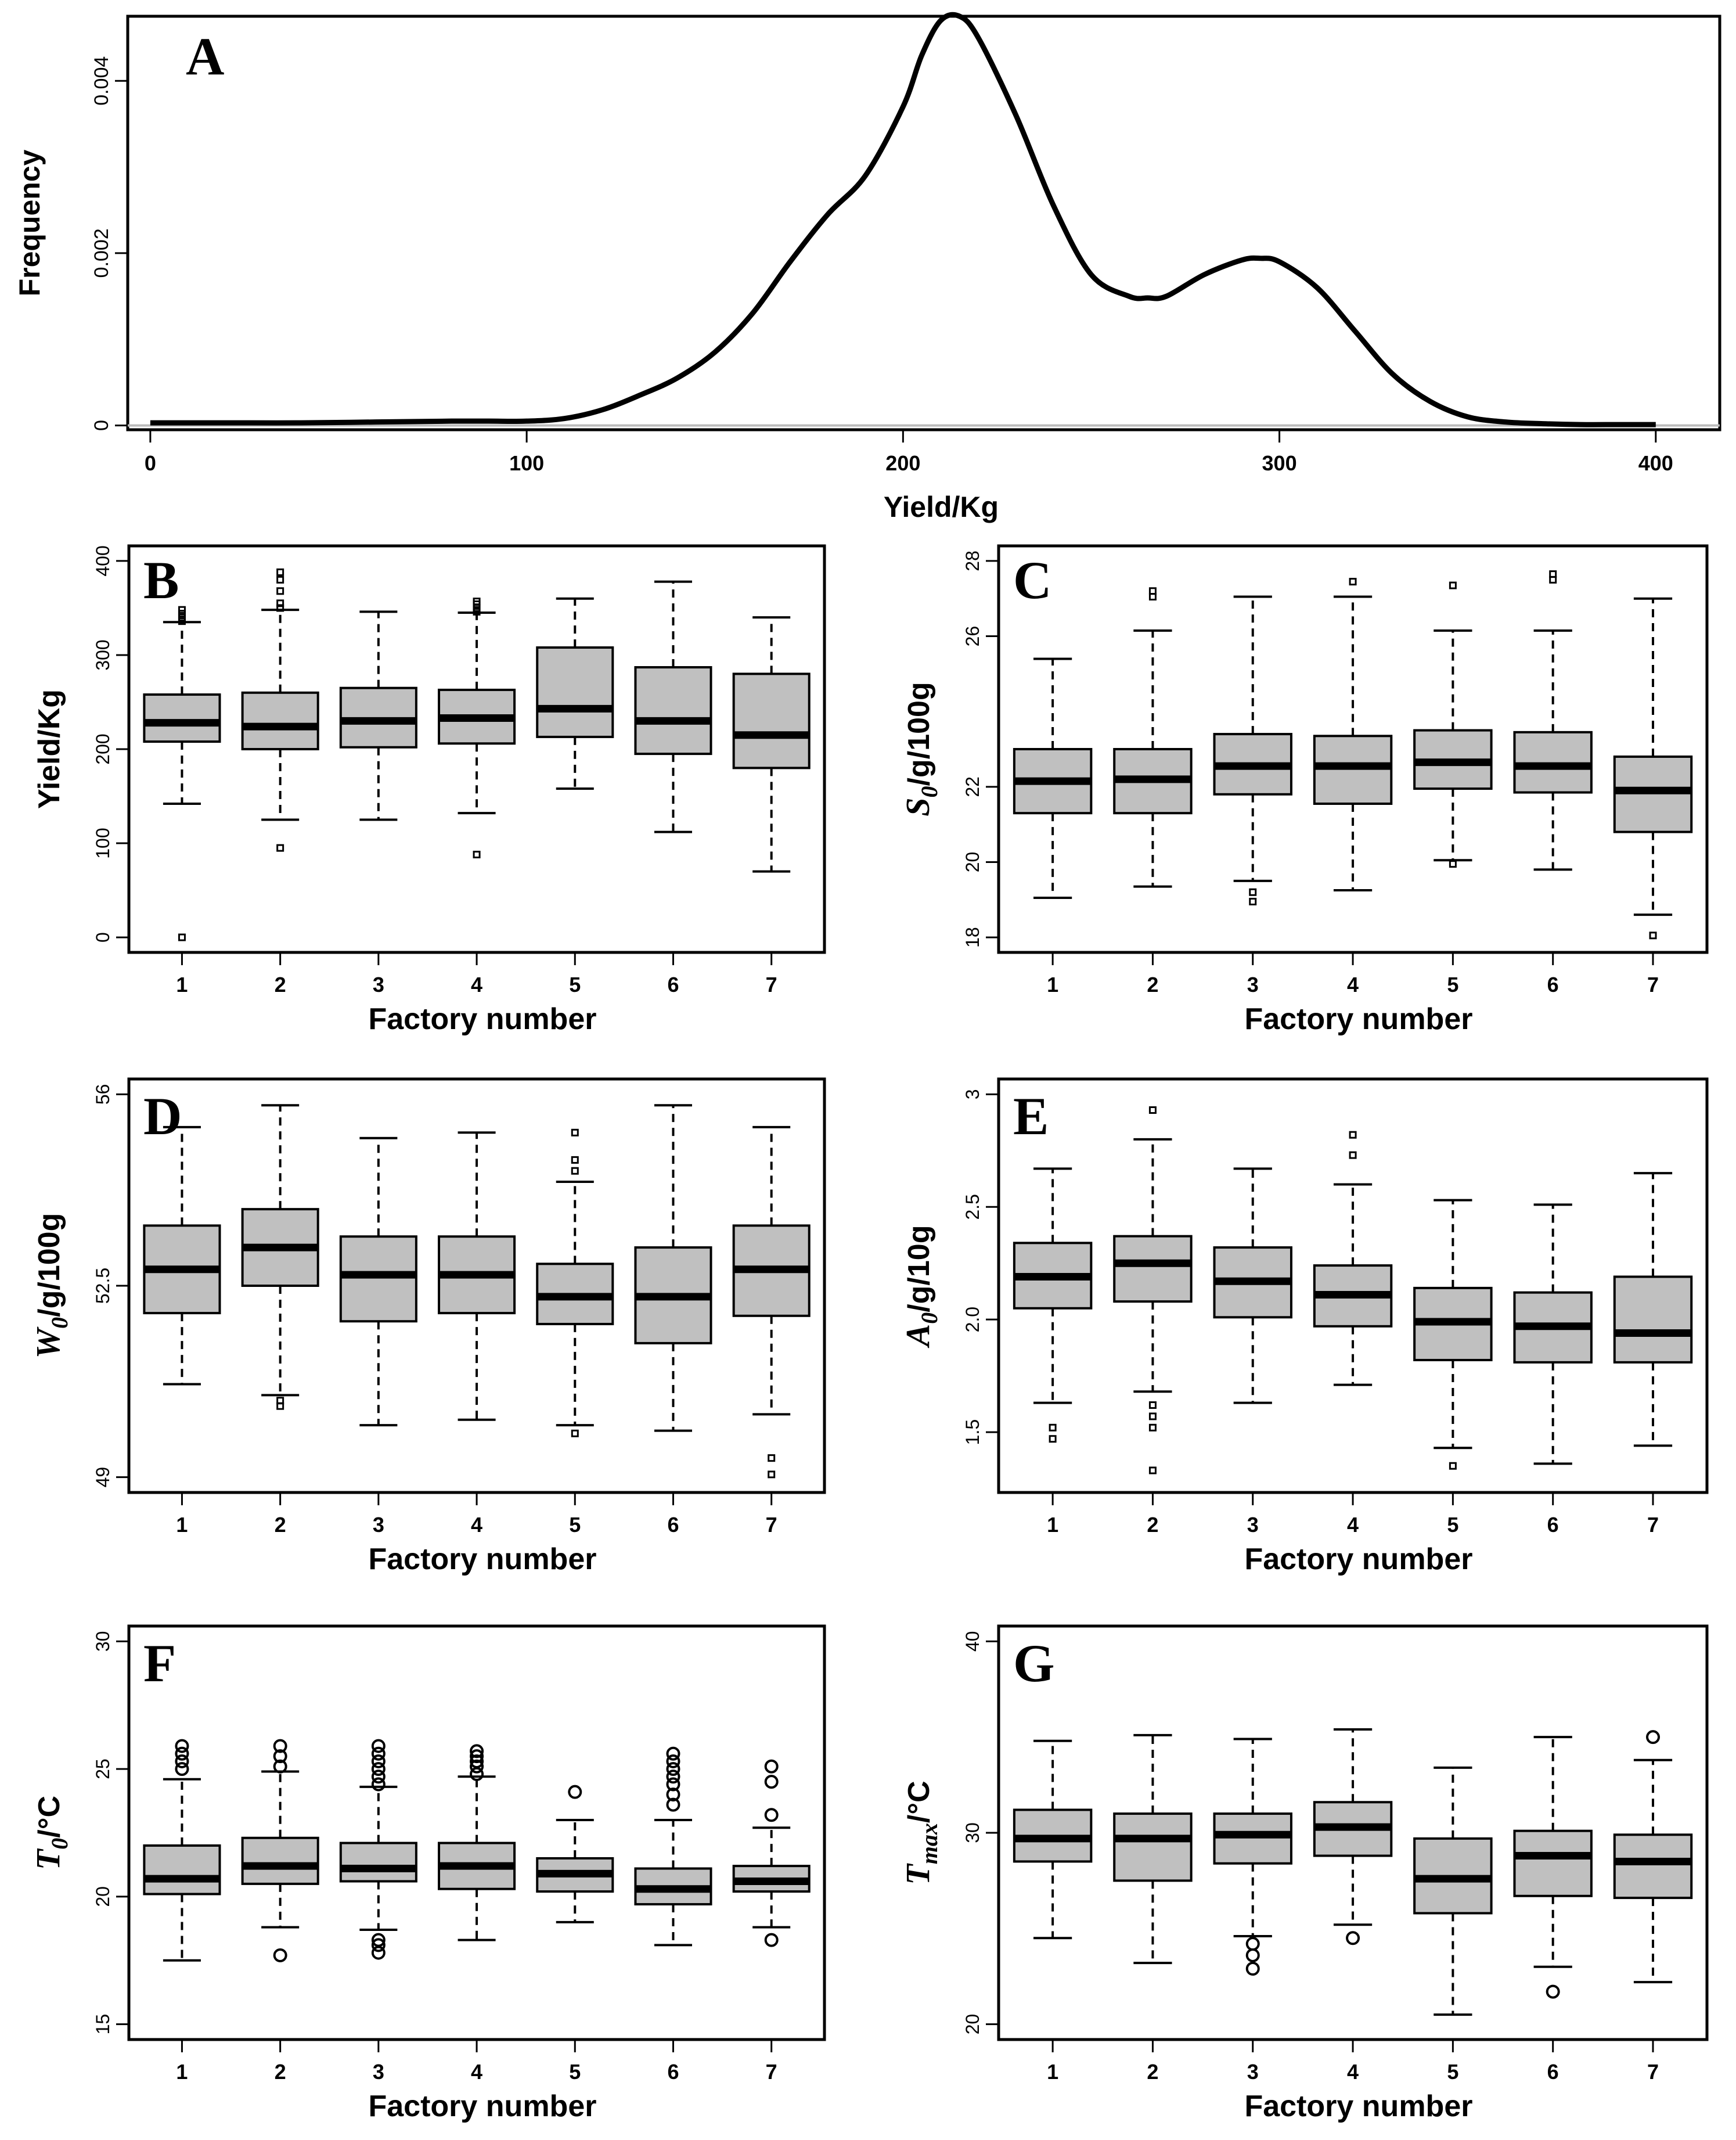  What do you see at coordinates (102, 253) in the screenshot?
I see `y-tick-label: 0.002` at bounding box center [102, 253].